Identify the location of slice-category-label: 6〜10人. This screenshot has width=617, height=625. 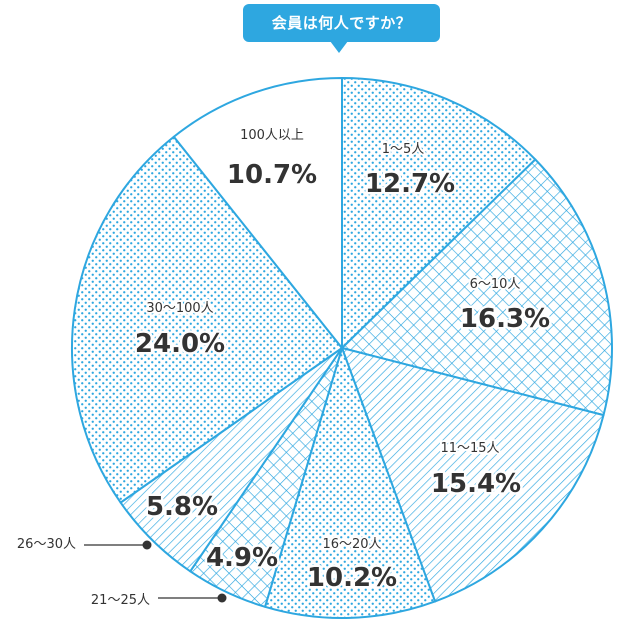
(495, 284).